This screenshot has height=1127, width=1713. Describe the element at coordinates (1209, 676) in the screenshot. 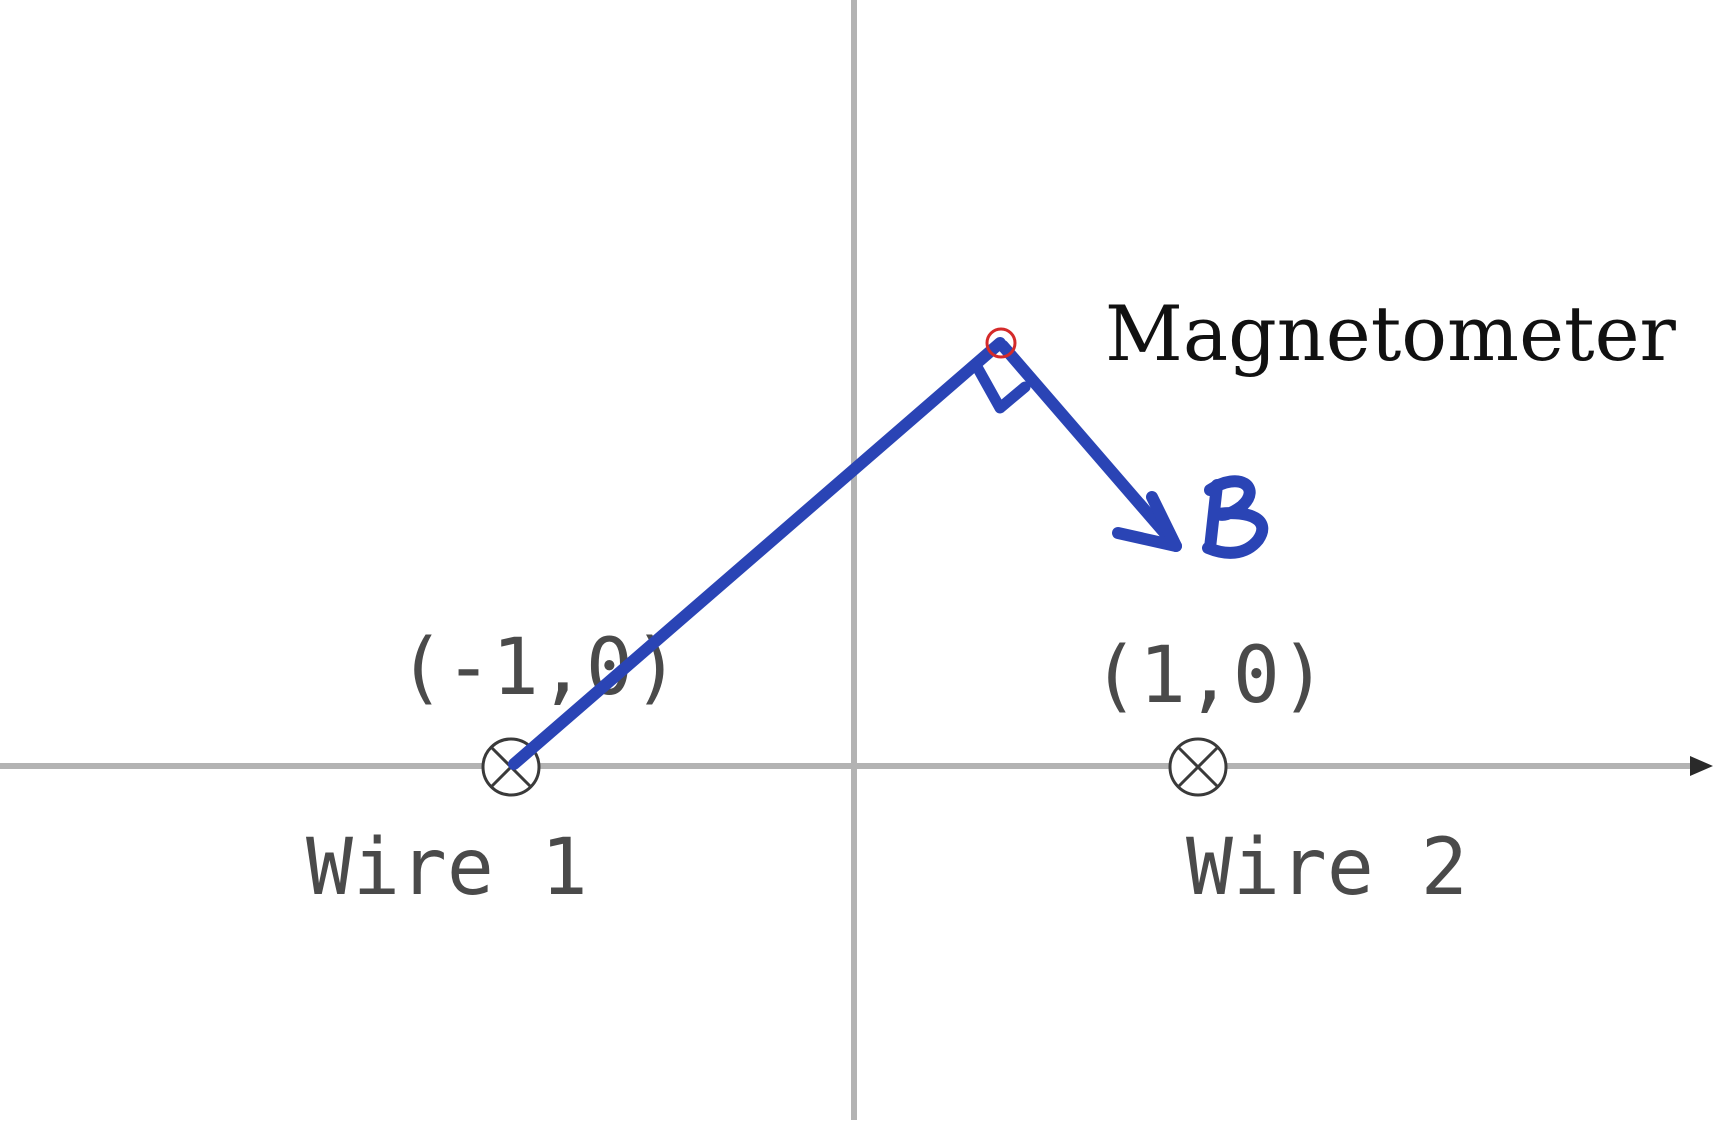

I see `wire-2-coordinate-label: (1,0)` at that location.